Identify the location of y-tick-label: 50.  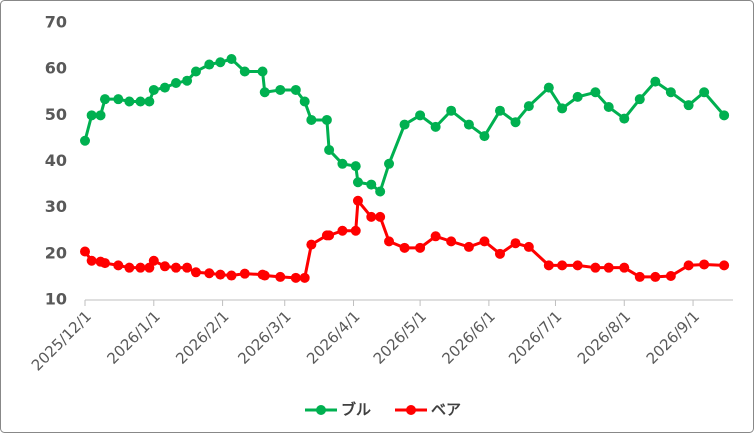
(56, 114).